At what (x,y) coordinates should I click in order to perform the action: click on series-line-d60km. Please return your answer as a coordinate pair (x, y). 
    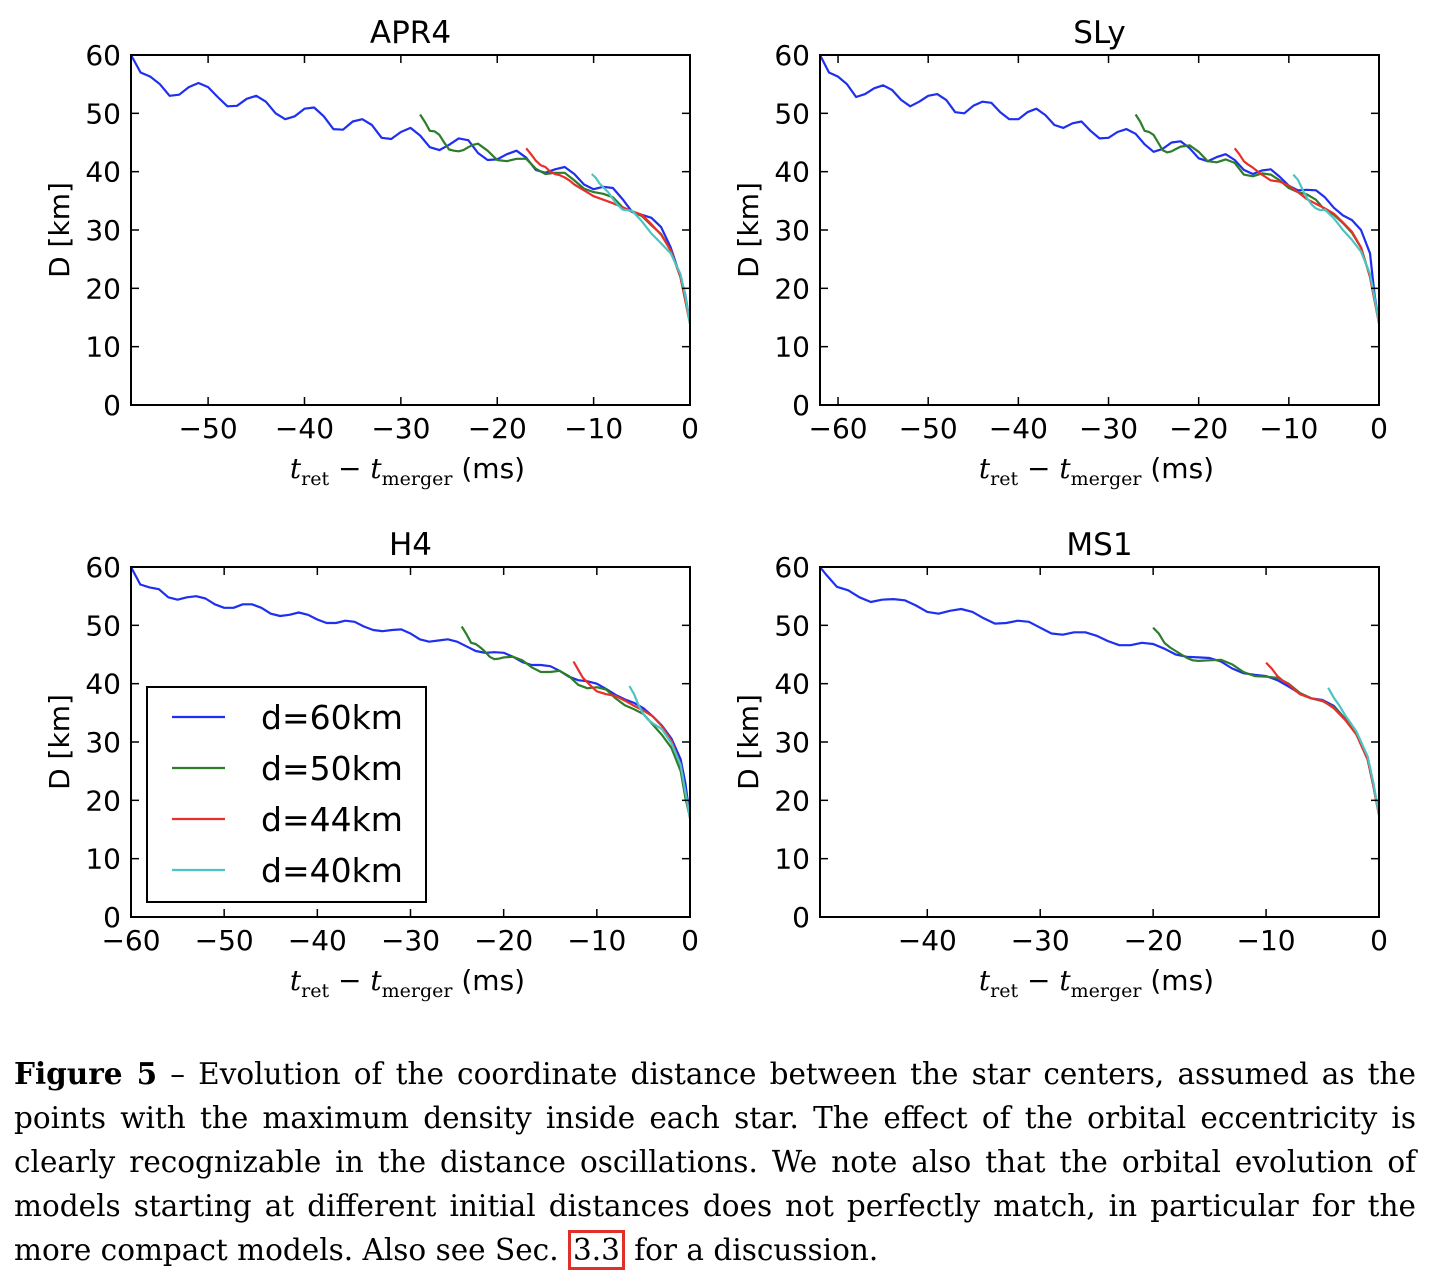
    Looking at the image, I should click on (410, 189).